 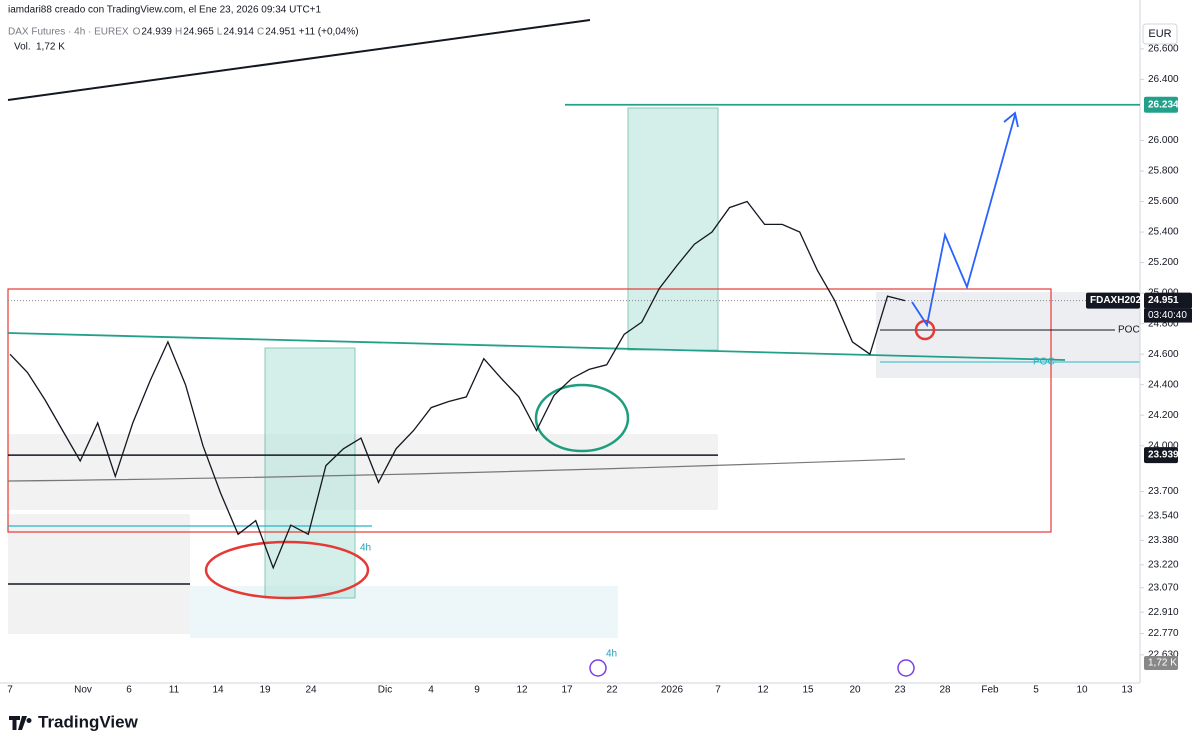 I want to click on time-tick-label: 14, so click(x=218, y=690).